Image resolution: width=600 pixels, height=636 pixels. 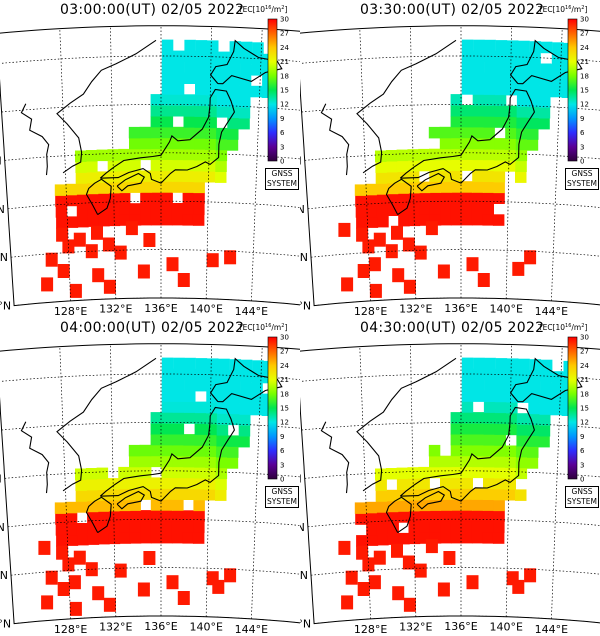 I want to click on colorbar-tick-label: 12, so click(x=284, y=423).